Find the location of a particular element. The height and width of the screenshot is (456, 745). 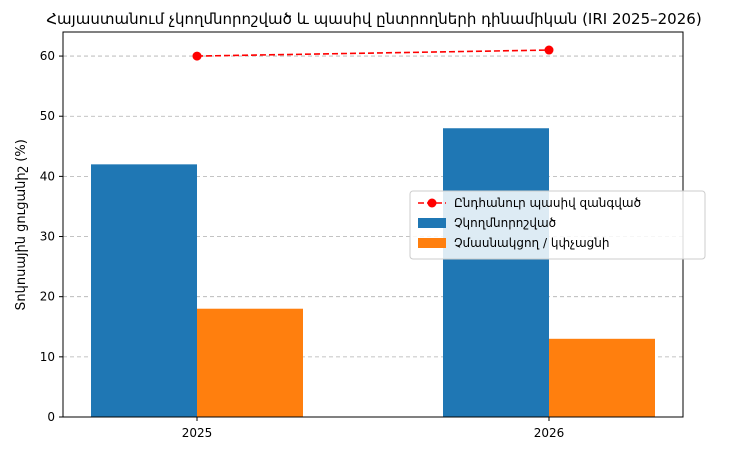

legend-label-2: Չմասնակցող / կփչացնի is located at coordinates (531, 243).